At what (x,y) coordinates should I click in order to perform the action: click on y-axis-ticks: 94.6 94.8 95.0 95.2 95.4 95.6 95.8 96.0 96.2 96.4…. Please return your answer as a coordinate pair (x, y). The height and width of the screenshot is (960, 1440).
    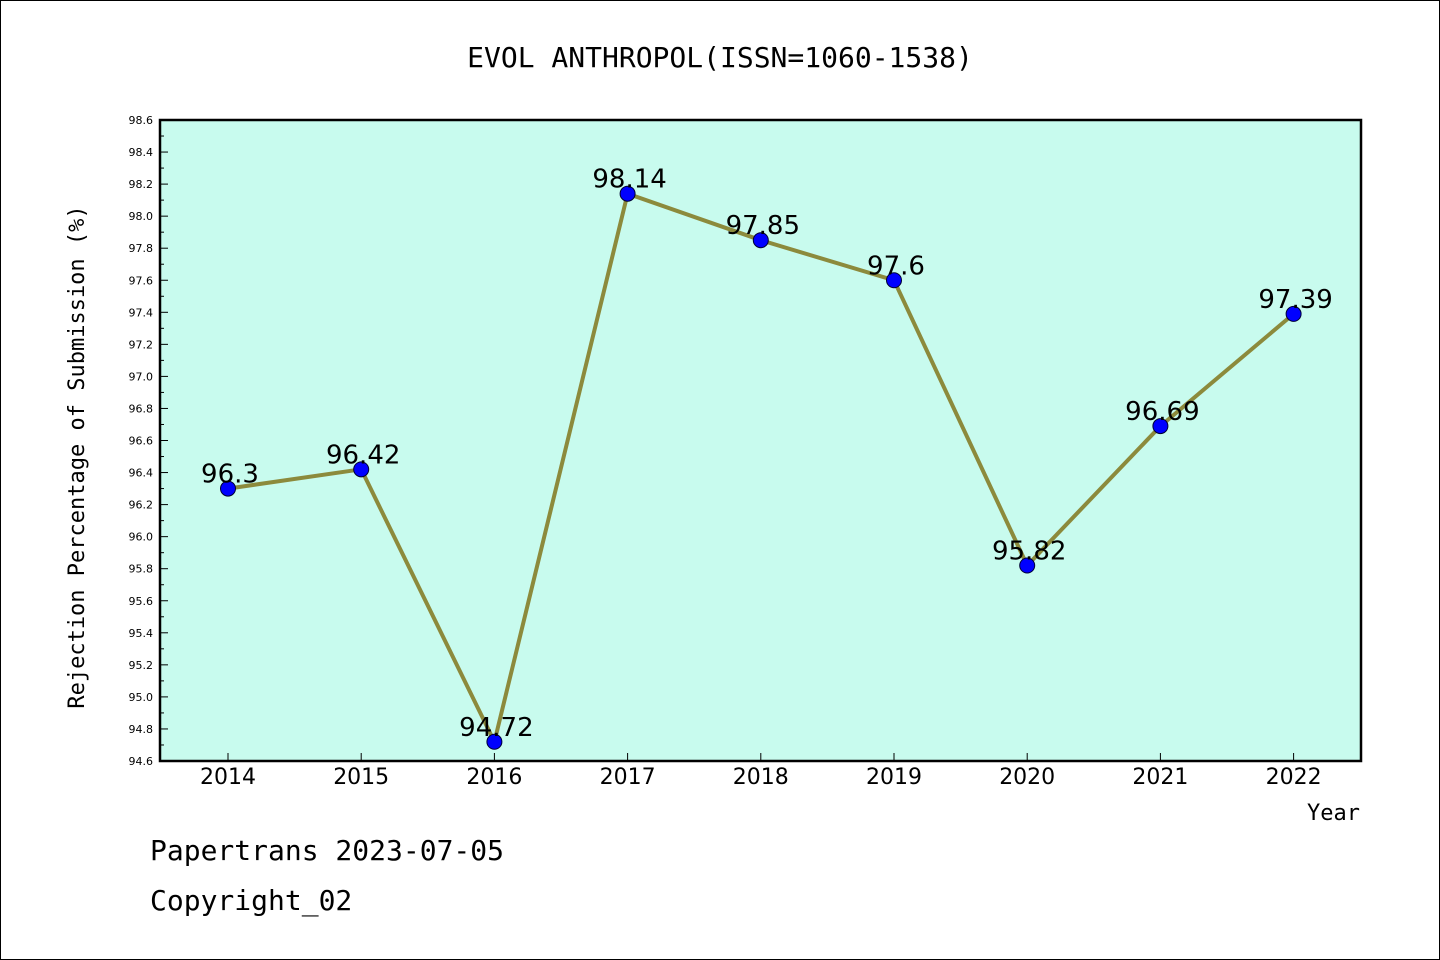
    Looking at the image, I should click on (148, 441).